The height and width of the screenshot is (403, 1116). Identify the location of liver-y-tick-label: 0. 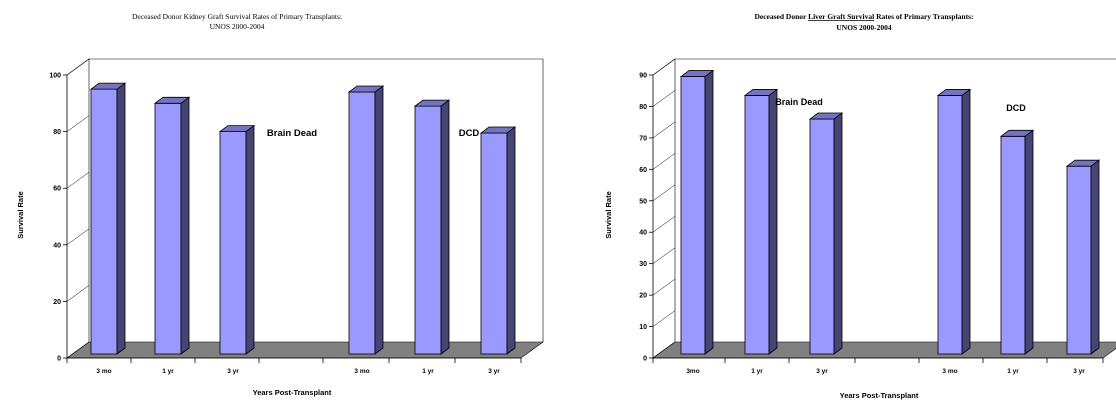
(645, 359).